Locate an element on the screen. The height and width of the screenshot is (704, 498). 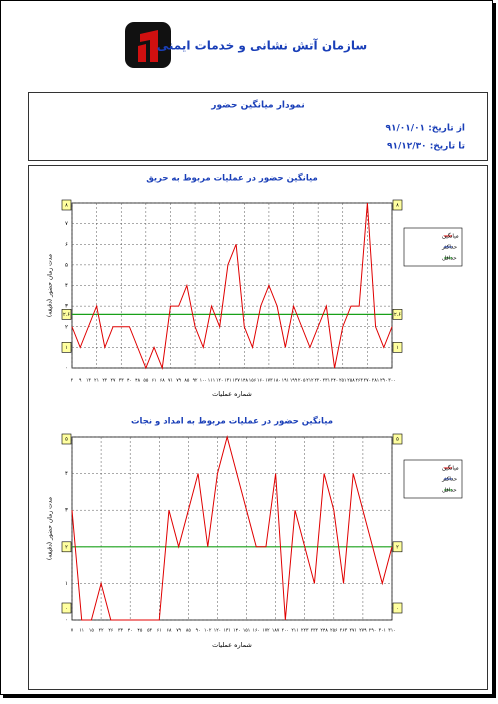
x-tick-label: ۱۸۷ is located at coordinates (276, 631).